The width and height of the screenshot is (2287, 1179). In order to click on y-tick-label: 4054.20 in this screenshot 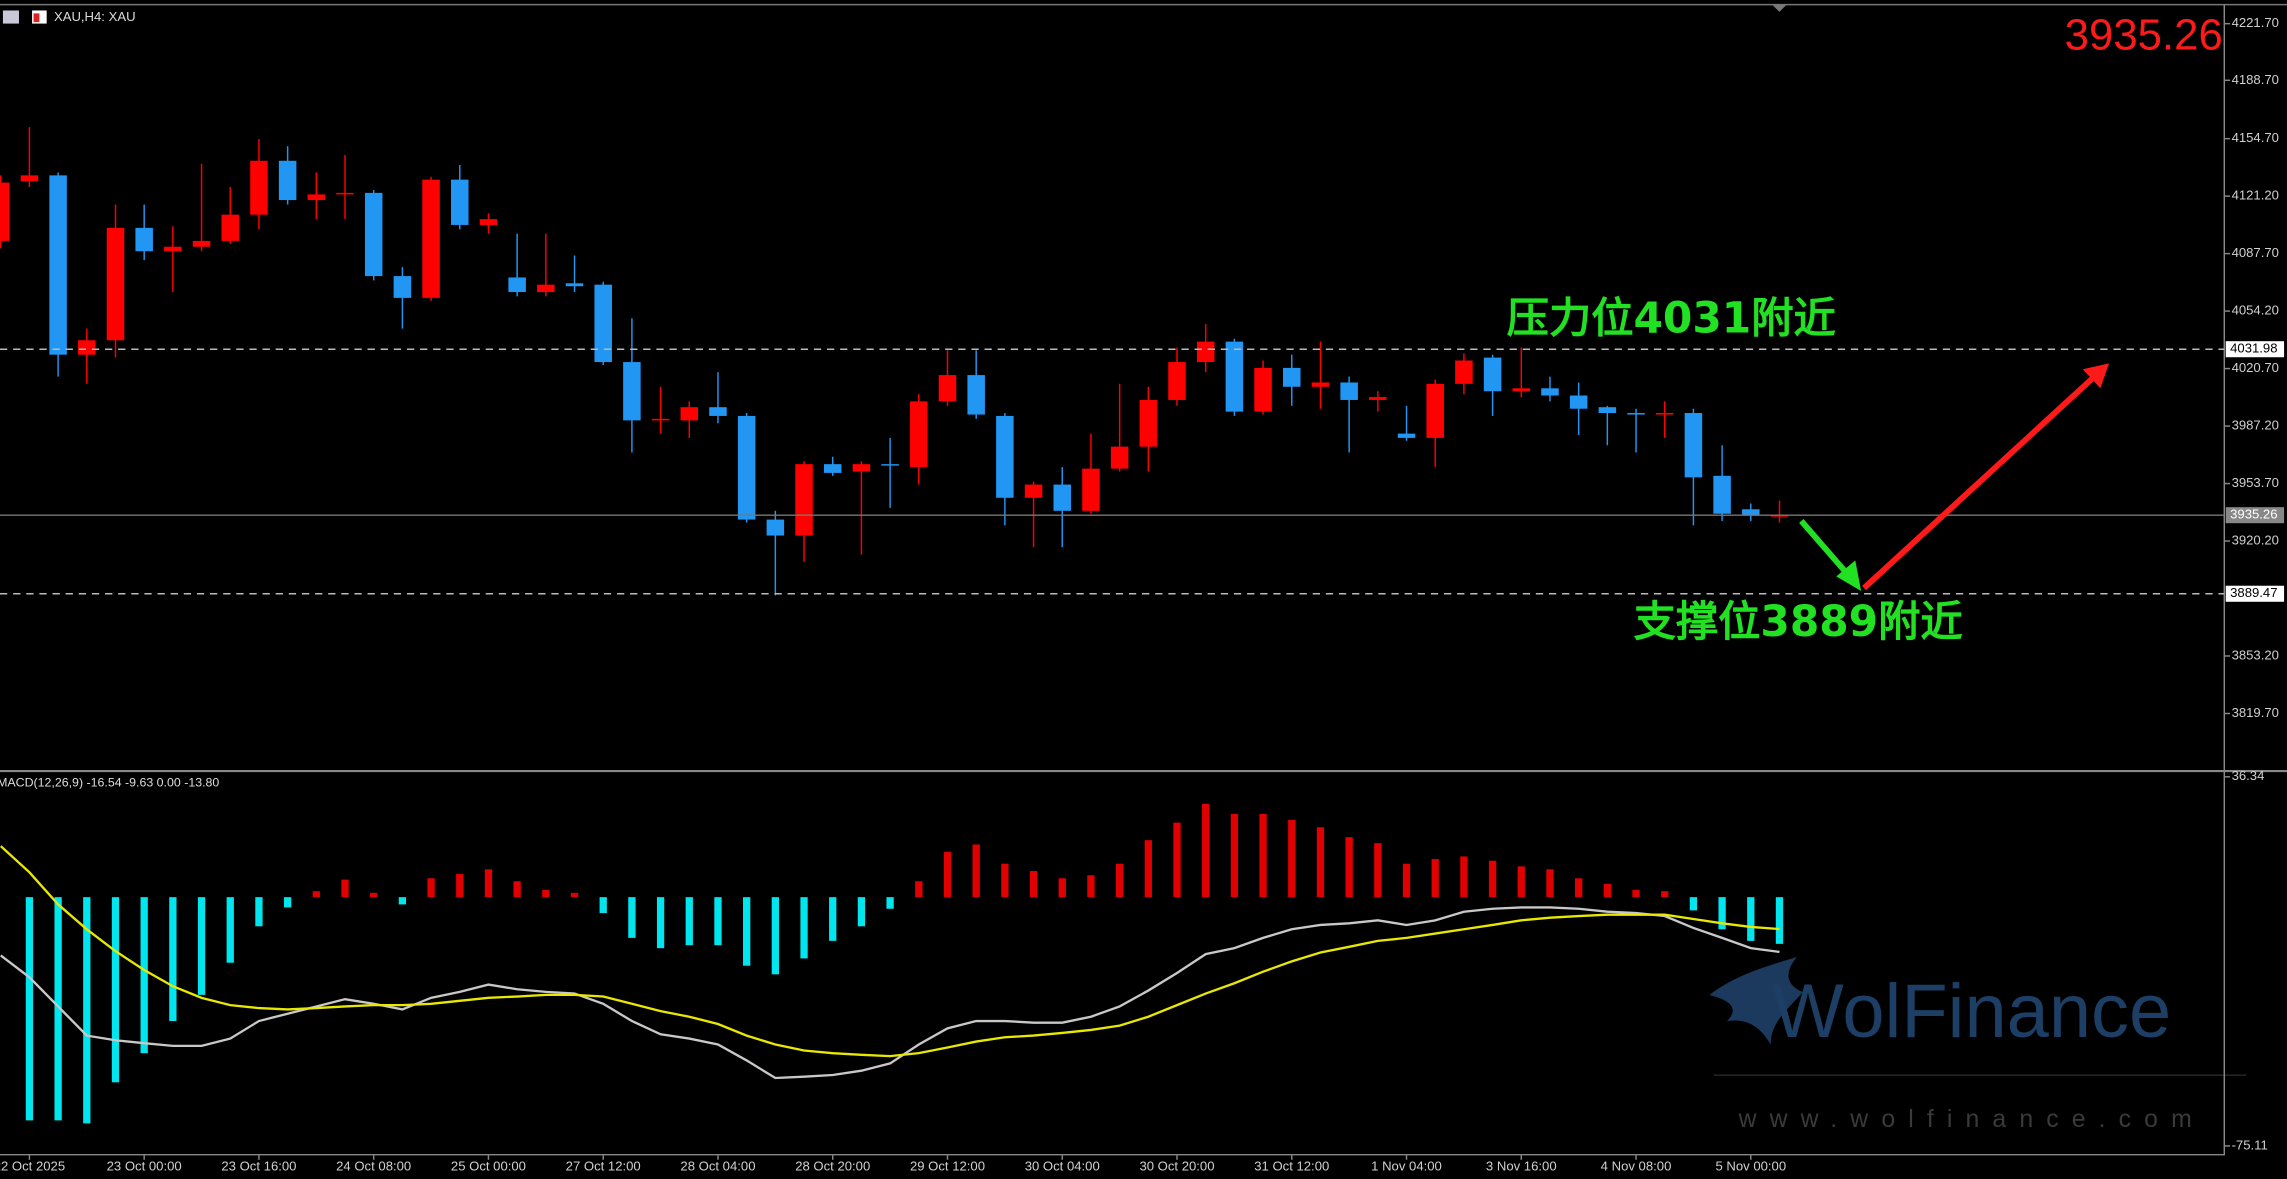, I will do `click(2255, 310)`.